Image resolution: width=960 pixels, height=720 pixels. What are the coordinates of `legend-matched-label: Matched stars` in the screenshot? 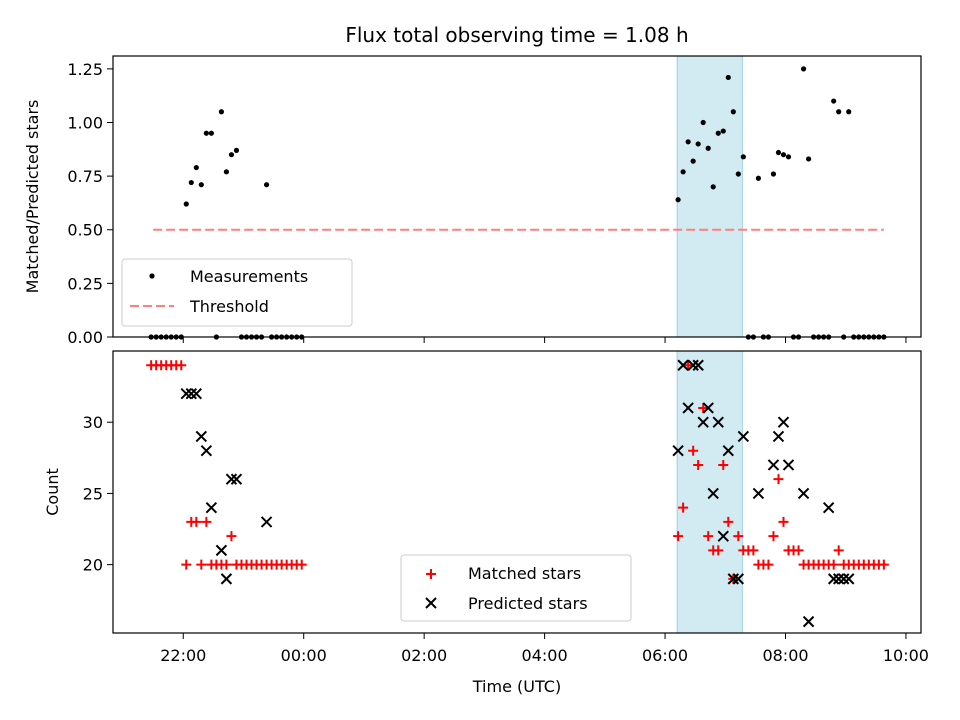 It's located at (524, 573).